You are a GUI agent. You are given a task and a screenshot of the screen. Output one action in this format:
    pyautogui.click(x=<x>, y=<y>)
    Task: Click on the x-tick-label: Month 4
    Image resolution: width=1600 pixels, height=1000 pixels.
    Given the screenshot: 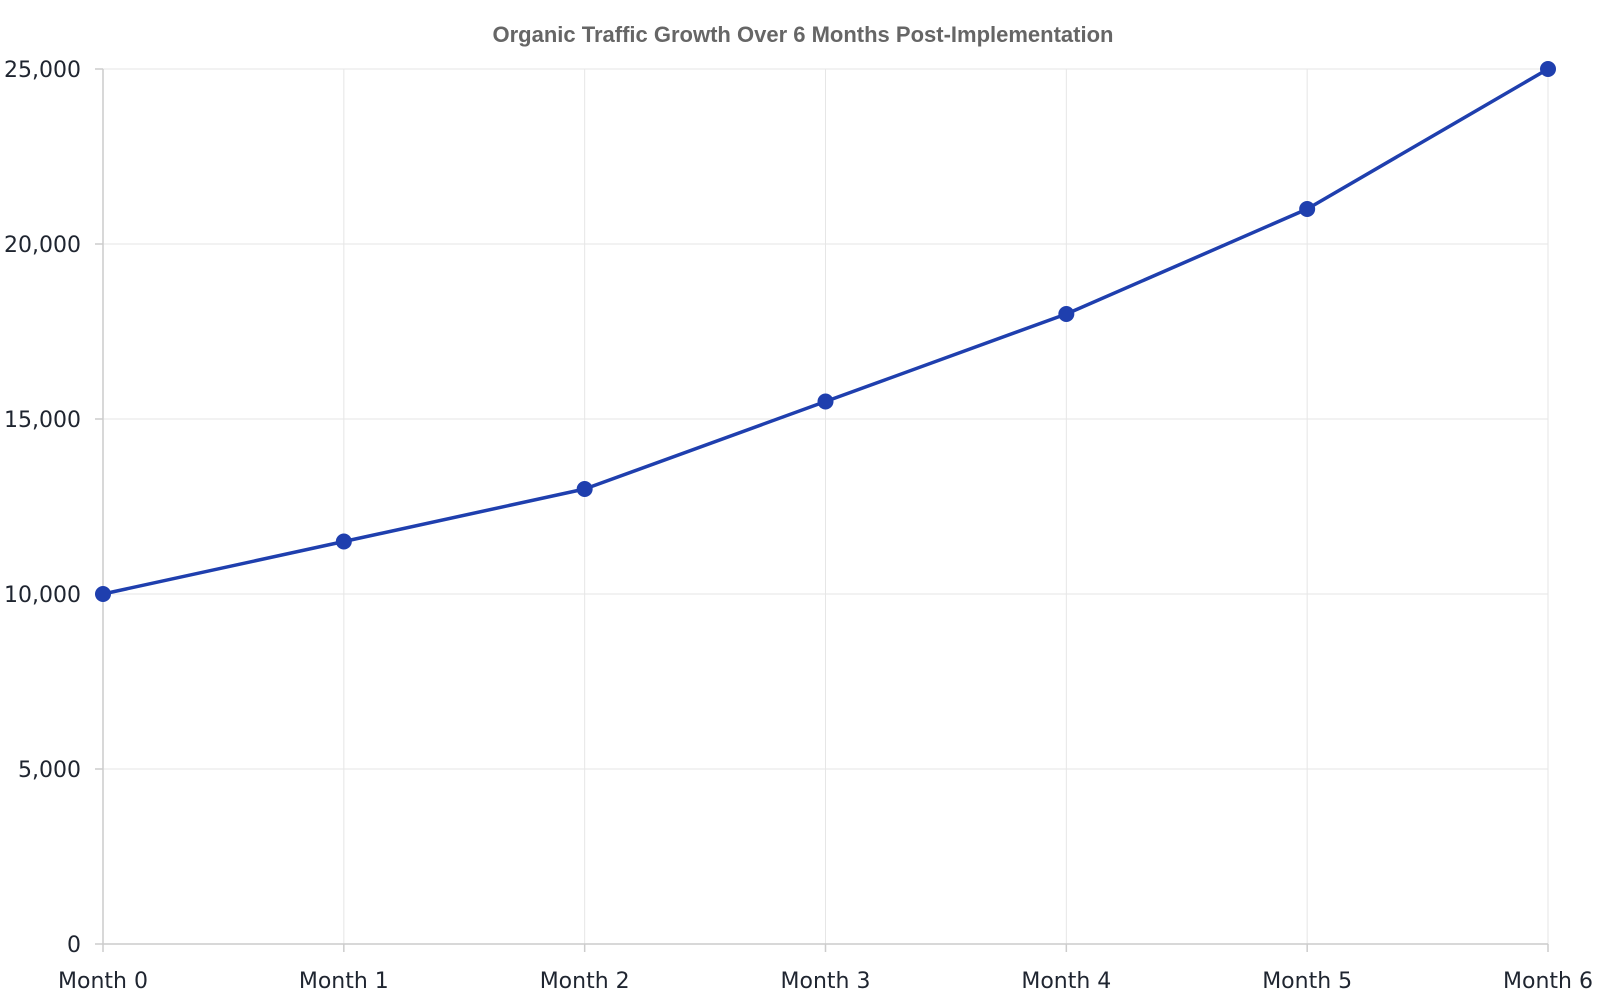 What is the action you would take?
    pyautogui.click(x=1066, y=981)
    